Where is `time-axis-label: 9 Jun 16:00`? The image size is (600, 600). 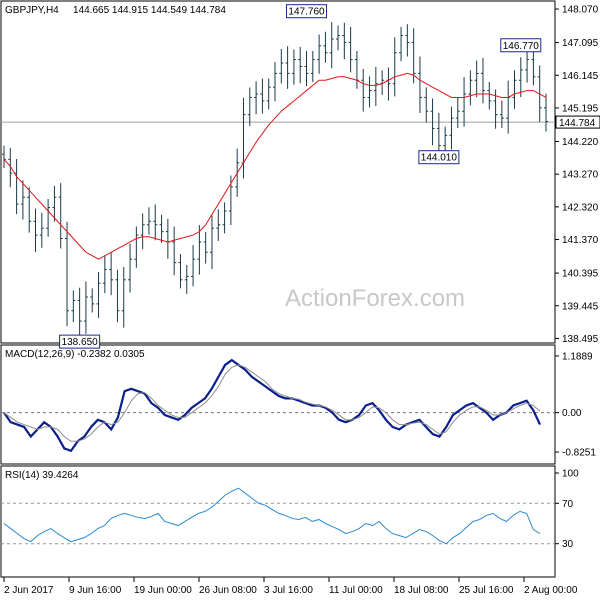 time-axis-label: 9 Jun 16:00 is located at coordinates (95, 590).